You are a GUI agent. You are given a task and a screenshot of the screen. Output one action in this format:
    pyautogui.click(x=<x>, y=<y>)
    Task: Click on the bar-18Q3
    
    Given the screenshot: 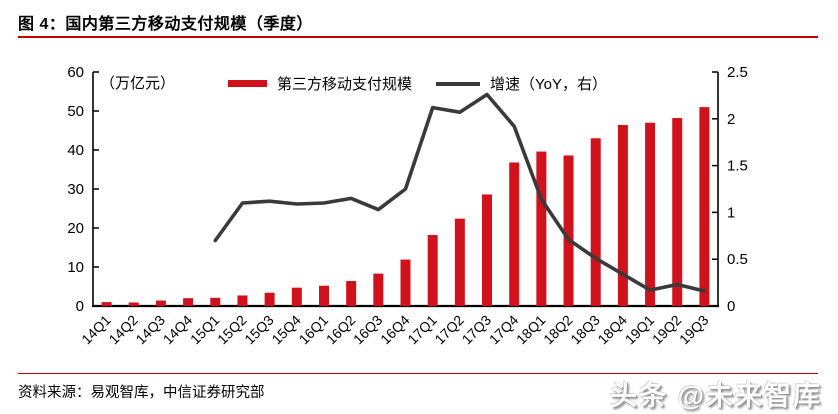 What is the action you would take?
    pyautogui.click(x=595, y=222)
    